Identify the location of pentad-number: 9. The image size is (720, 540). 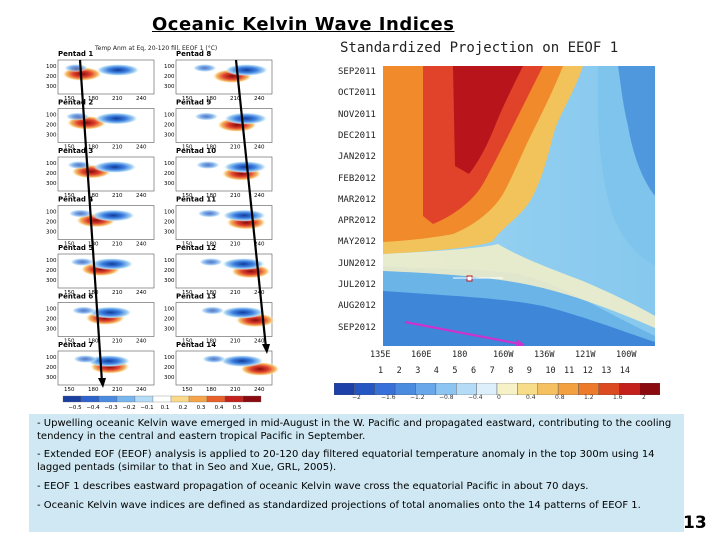
(529, 371).